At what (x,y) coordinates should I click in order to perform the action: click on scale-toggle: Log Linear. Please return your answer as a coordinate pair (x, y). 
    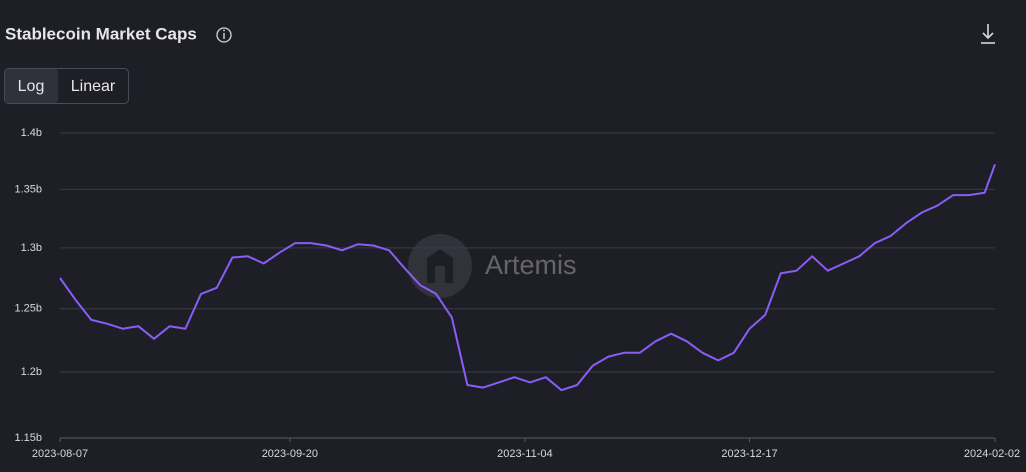
    Looking at the image, I should click on (66, 86).